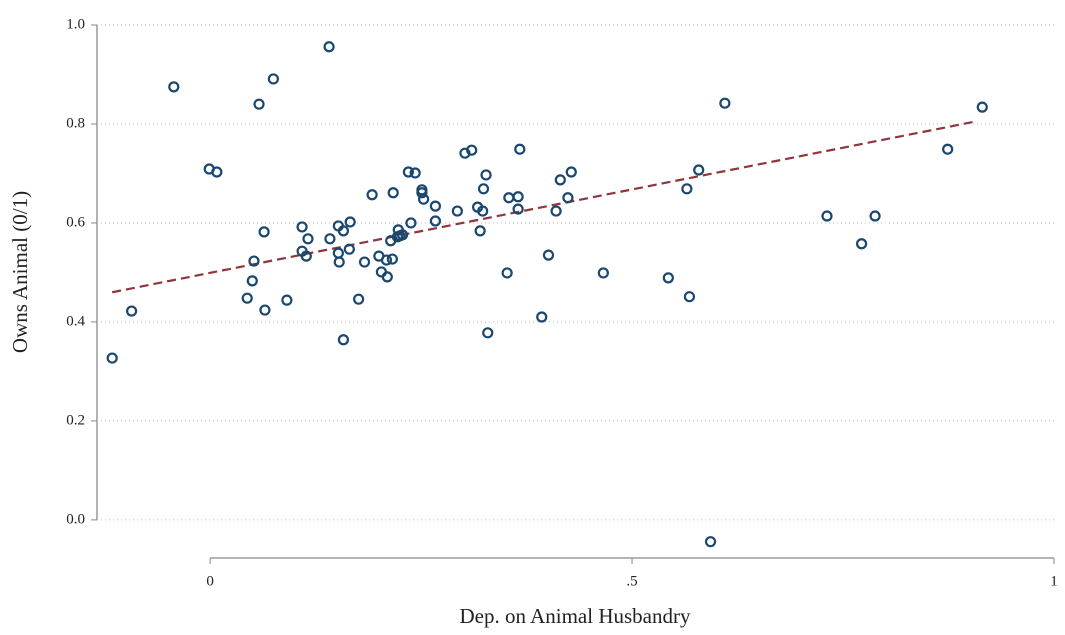 The image size is (1065, 635). What do you see at coordinates (75, 123) in the screenshot?
I see `y-tick-label: 0.8` at bounding box center [75, 123].